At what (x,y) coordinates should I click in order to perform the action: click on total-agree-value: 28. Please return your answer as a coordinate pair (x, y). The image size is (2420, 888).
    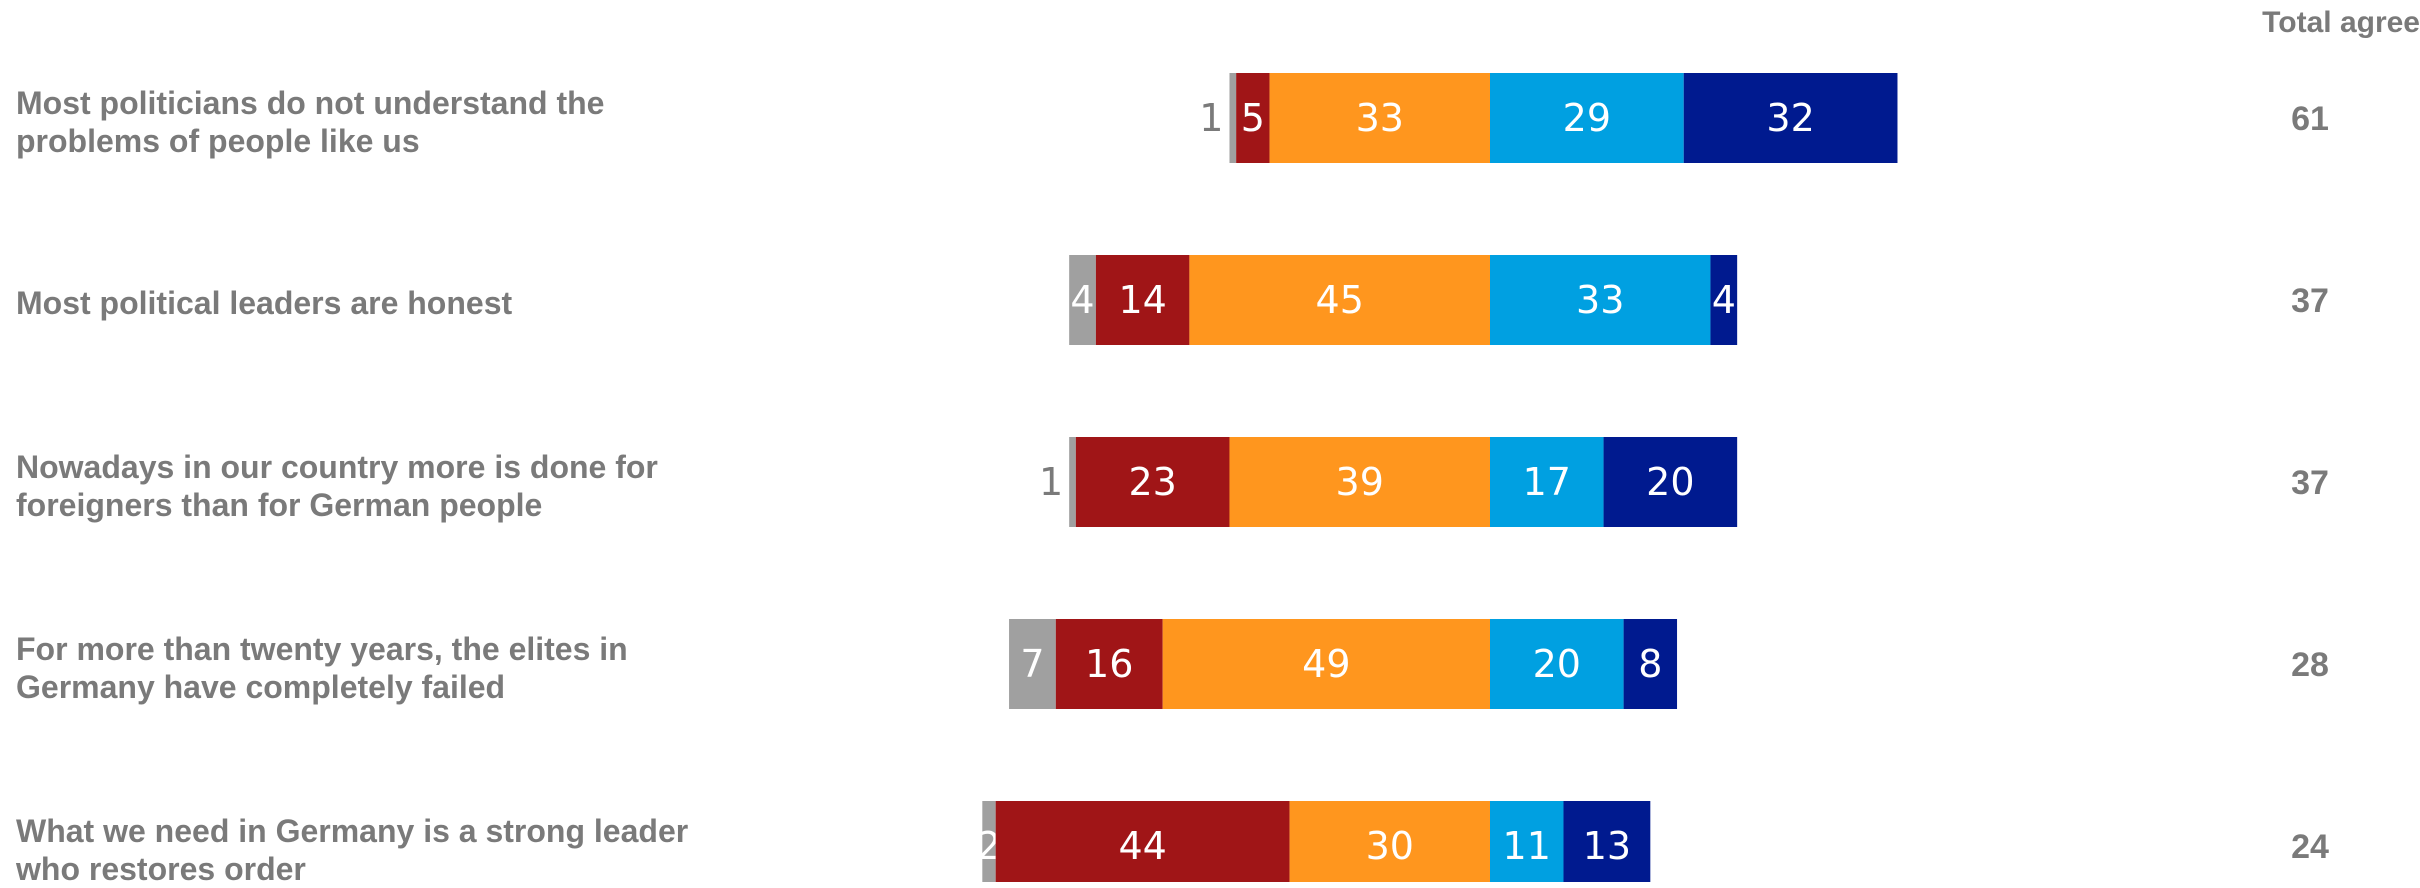
    Looking at the image, I should click on (2310, 665).